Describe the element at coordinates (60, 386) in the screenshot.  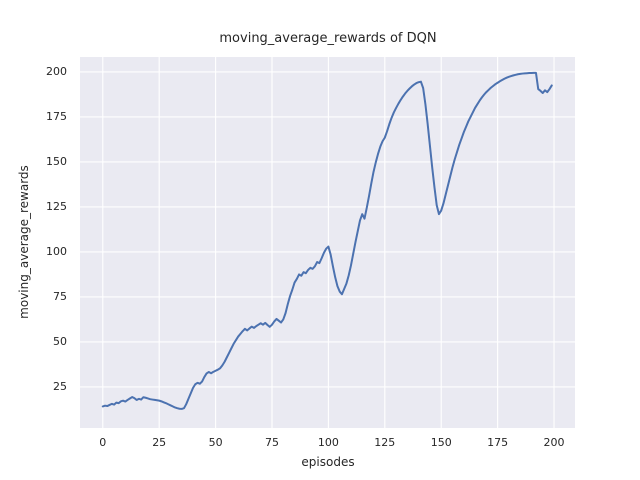
I see `y-tick-label: 25` at that location.